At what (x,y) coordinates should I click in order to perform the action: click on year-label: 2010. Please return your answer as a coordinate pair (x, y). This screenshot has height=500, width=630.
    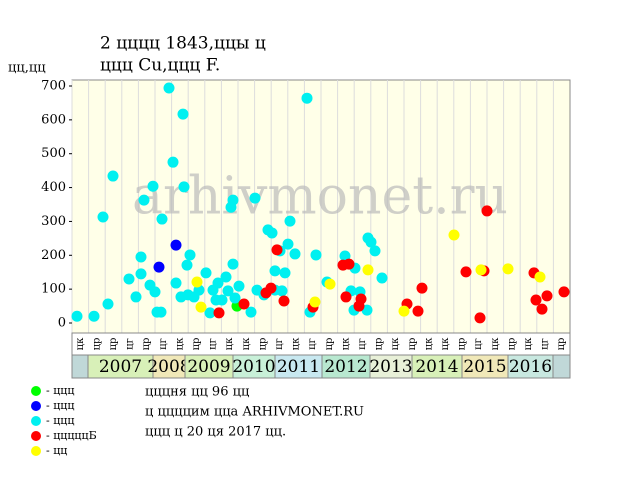
    Looking at the image, I should click on (253, 367).